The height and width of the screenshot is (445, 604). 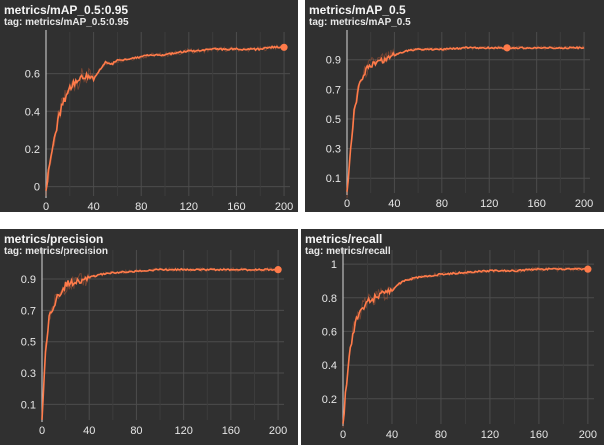 I want to click on y-tick-label: 1, so click(x=334, y=265).